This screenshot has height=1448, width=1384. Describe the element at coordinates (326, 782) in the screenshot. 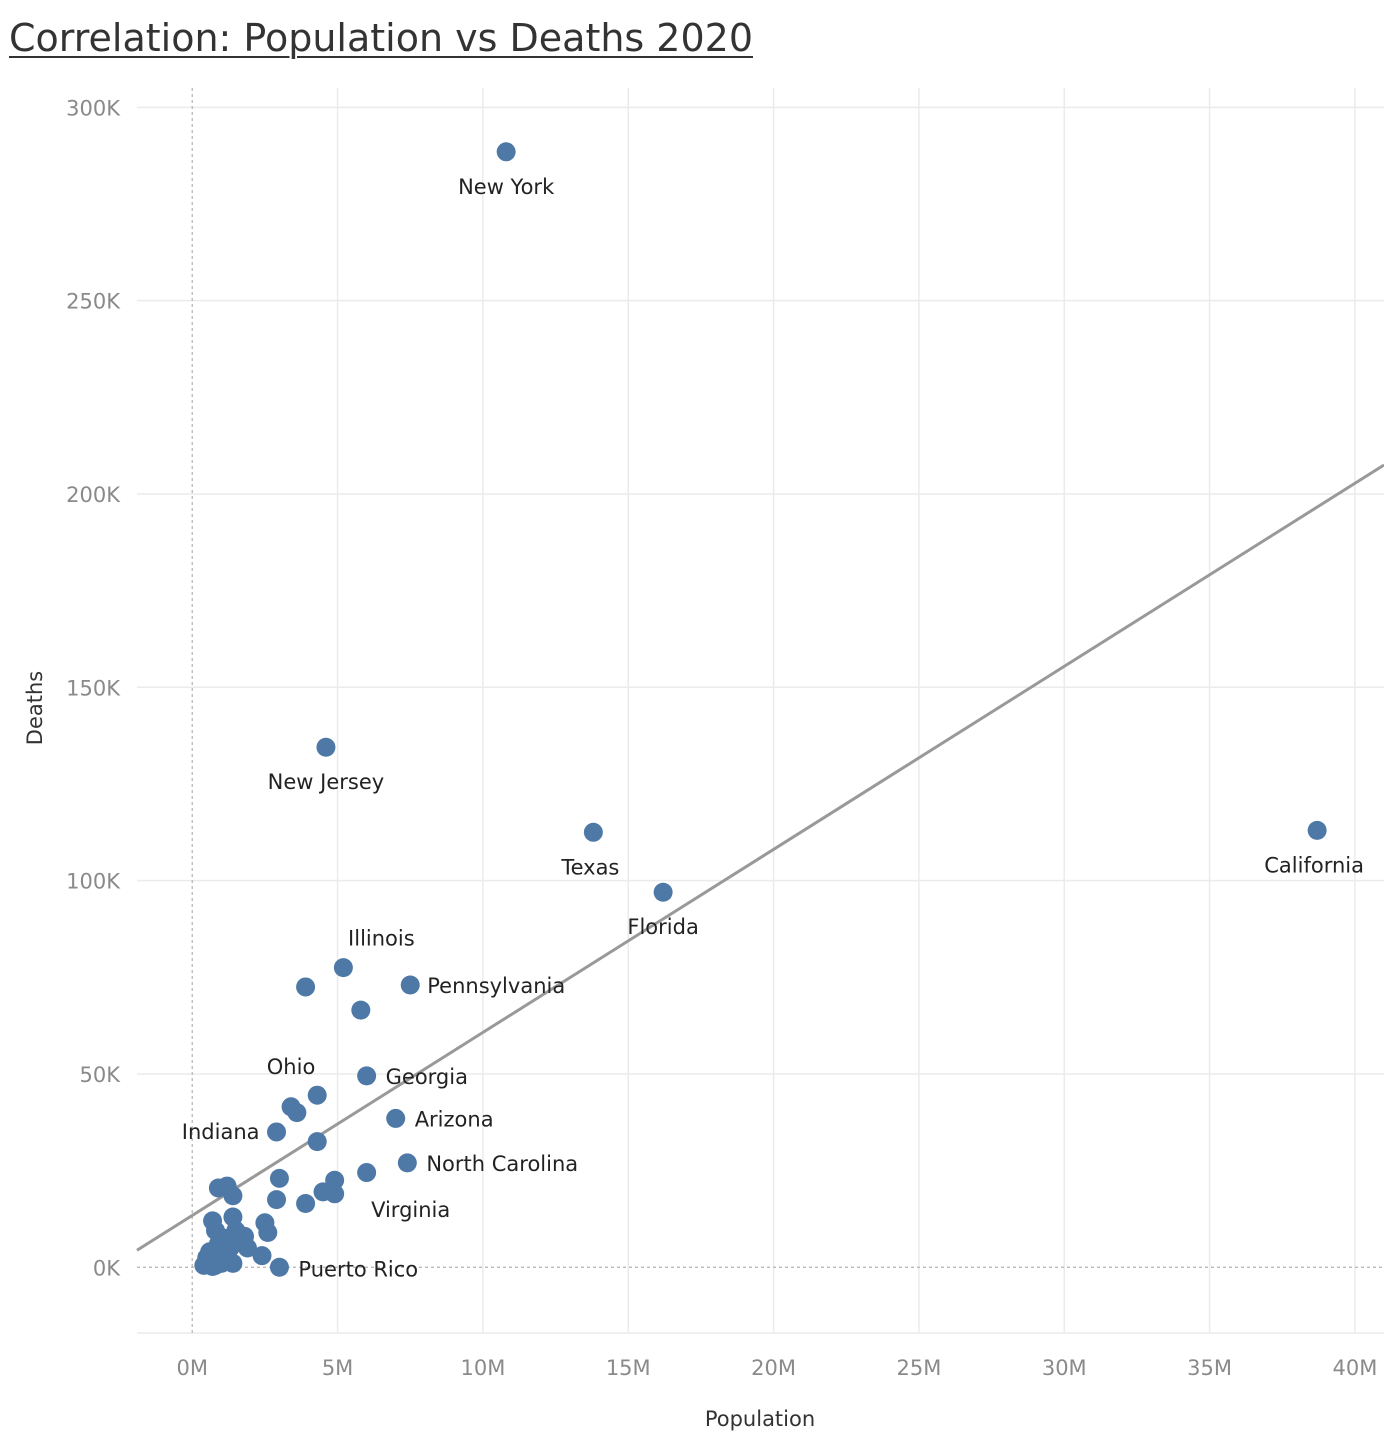

I see `point-label: New Jersey` at that location.